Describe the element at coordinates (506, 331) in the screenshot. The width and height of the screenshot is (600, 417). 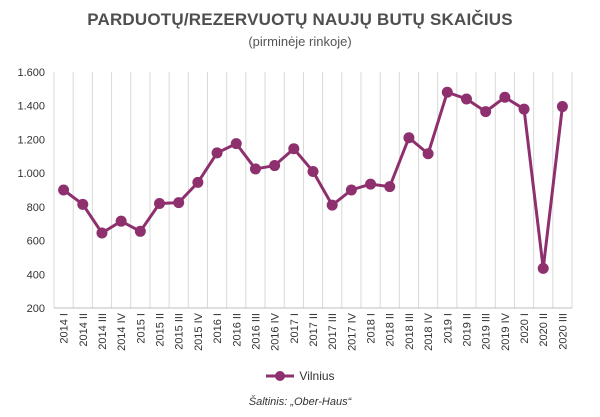
I see `x-tick-label: 2019 IV` at that location.